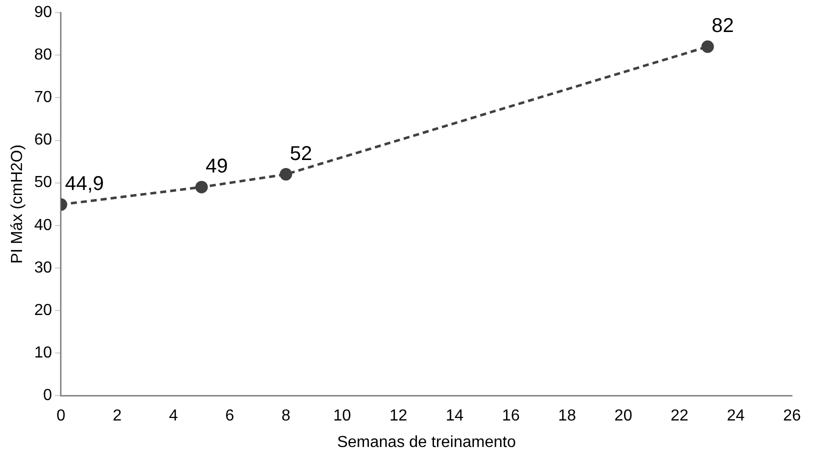 This screenshot has height=460, width=822. I want to click on x-tick-label: 6, so click(229, 416).